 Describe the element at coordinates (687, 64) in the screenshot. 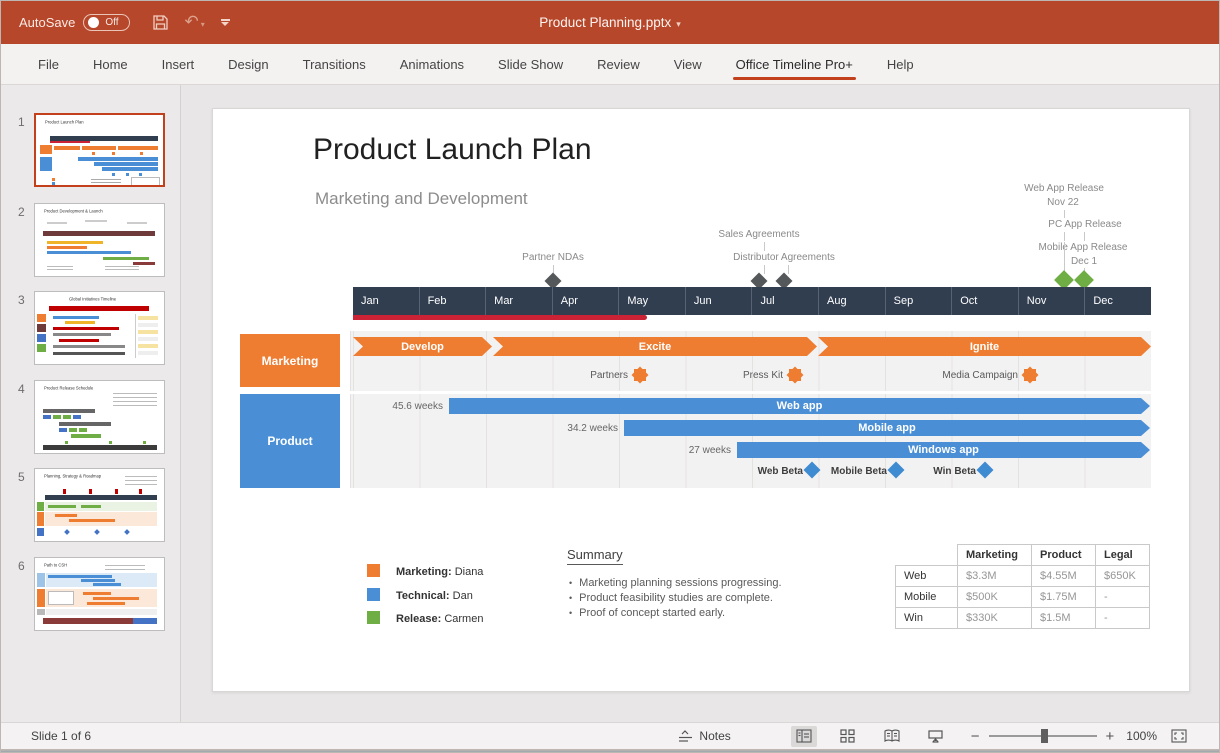

I see `tab-view: View` at that location.